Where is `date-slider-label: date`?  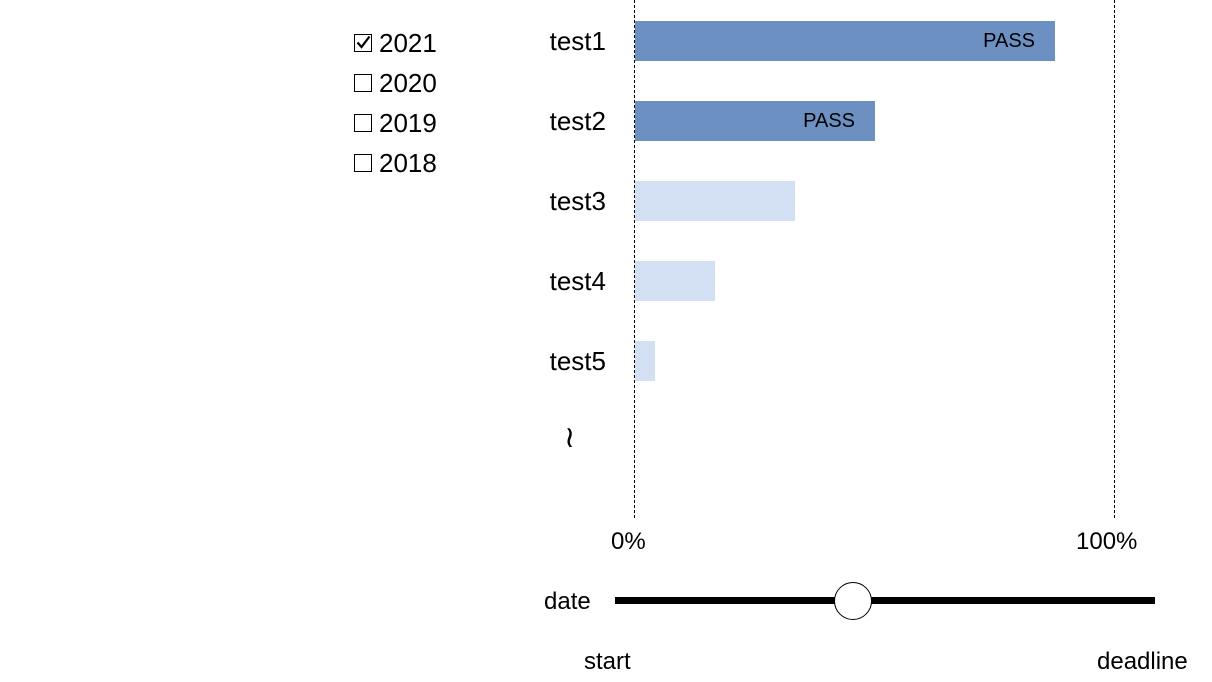
date-slider-label: date is located at coordinates (567, 601).